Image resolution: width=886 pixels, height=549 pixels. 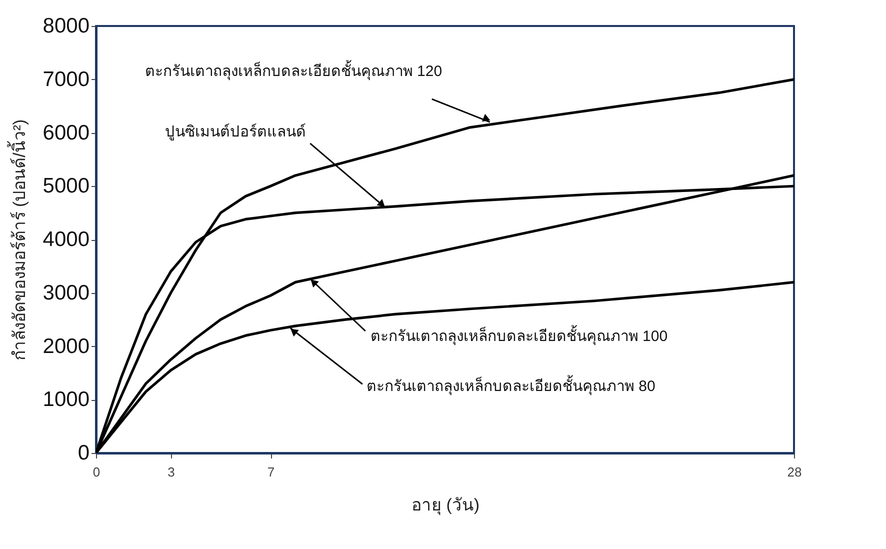 I want to click on y-tick-label: 6000, so click(x=66, y=132).